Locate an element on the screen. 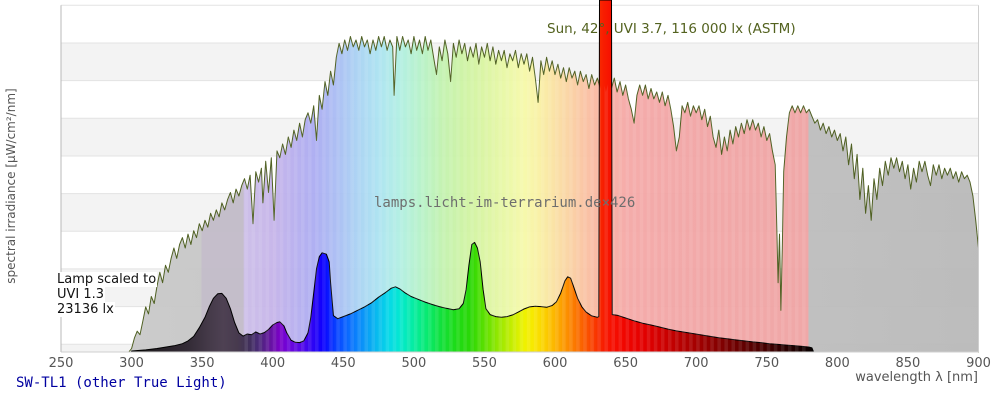 The height and width of the screenshot is (400, 1000). x-tick-label: 400 is located at coordinates (273, 363).